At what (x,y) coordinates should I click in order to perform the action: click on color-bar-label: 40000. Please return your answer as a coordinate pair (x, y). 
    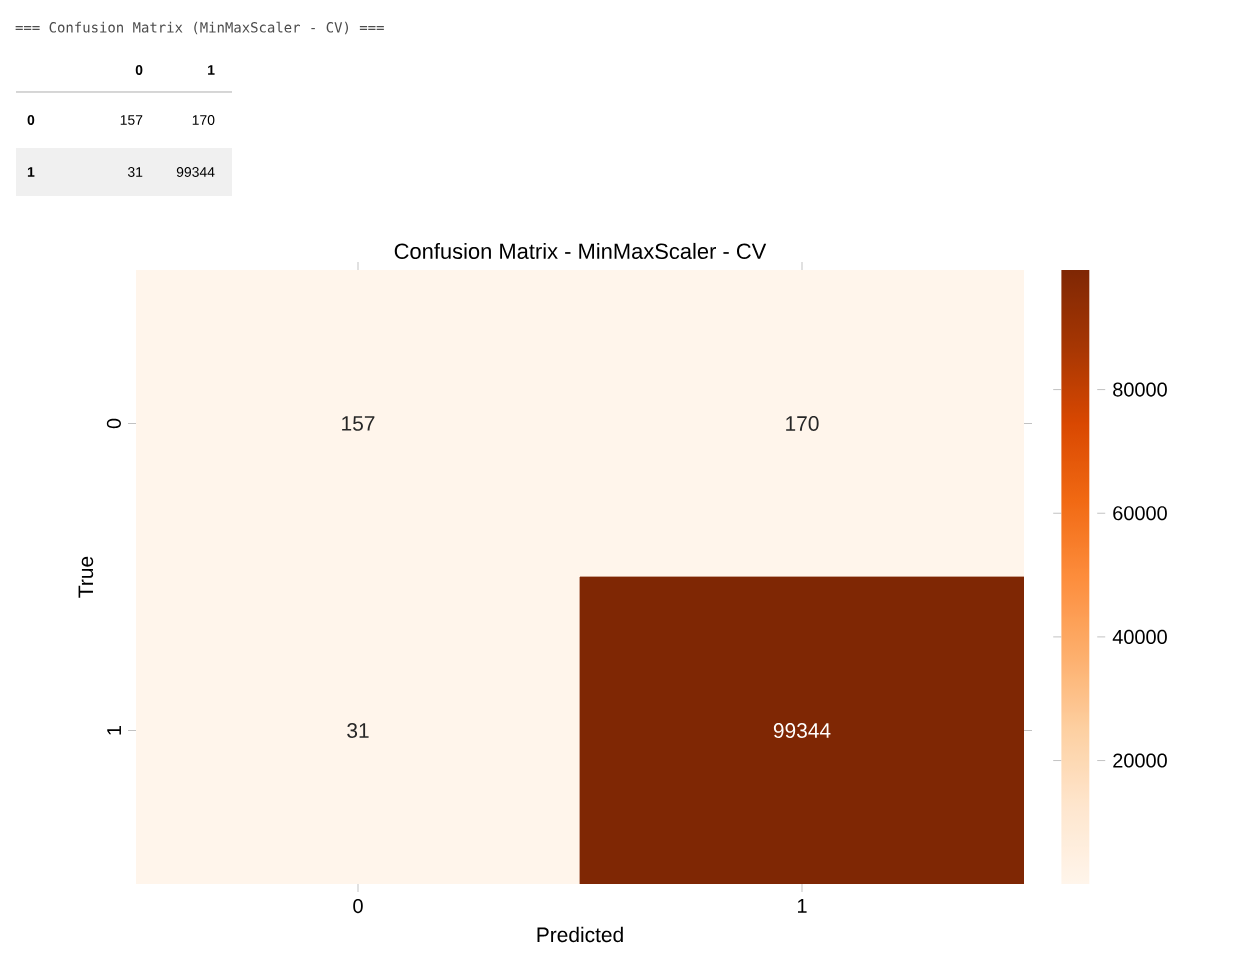
    Looking at the image, I should click on (1139, 636).